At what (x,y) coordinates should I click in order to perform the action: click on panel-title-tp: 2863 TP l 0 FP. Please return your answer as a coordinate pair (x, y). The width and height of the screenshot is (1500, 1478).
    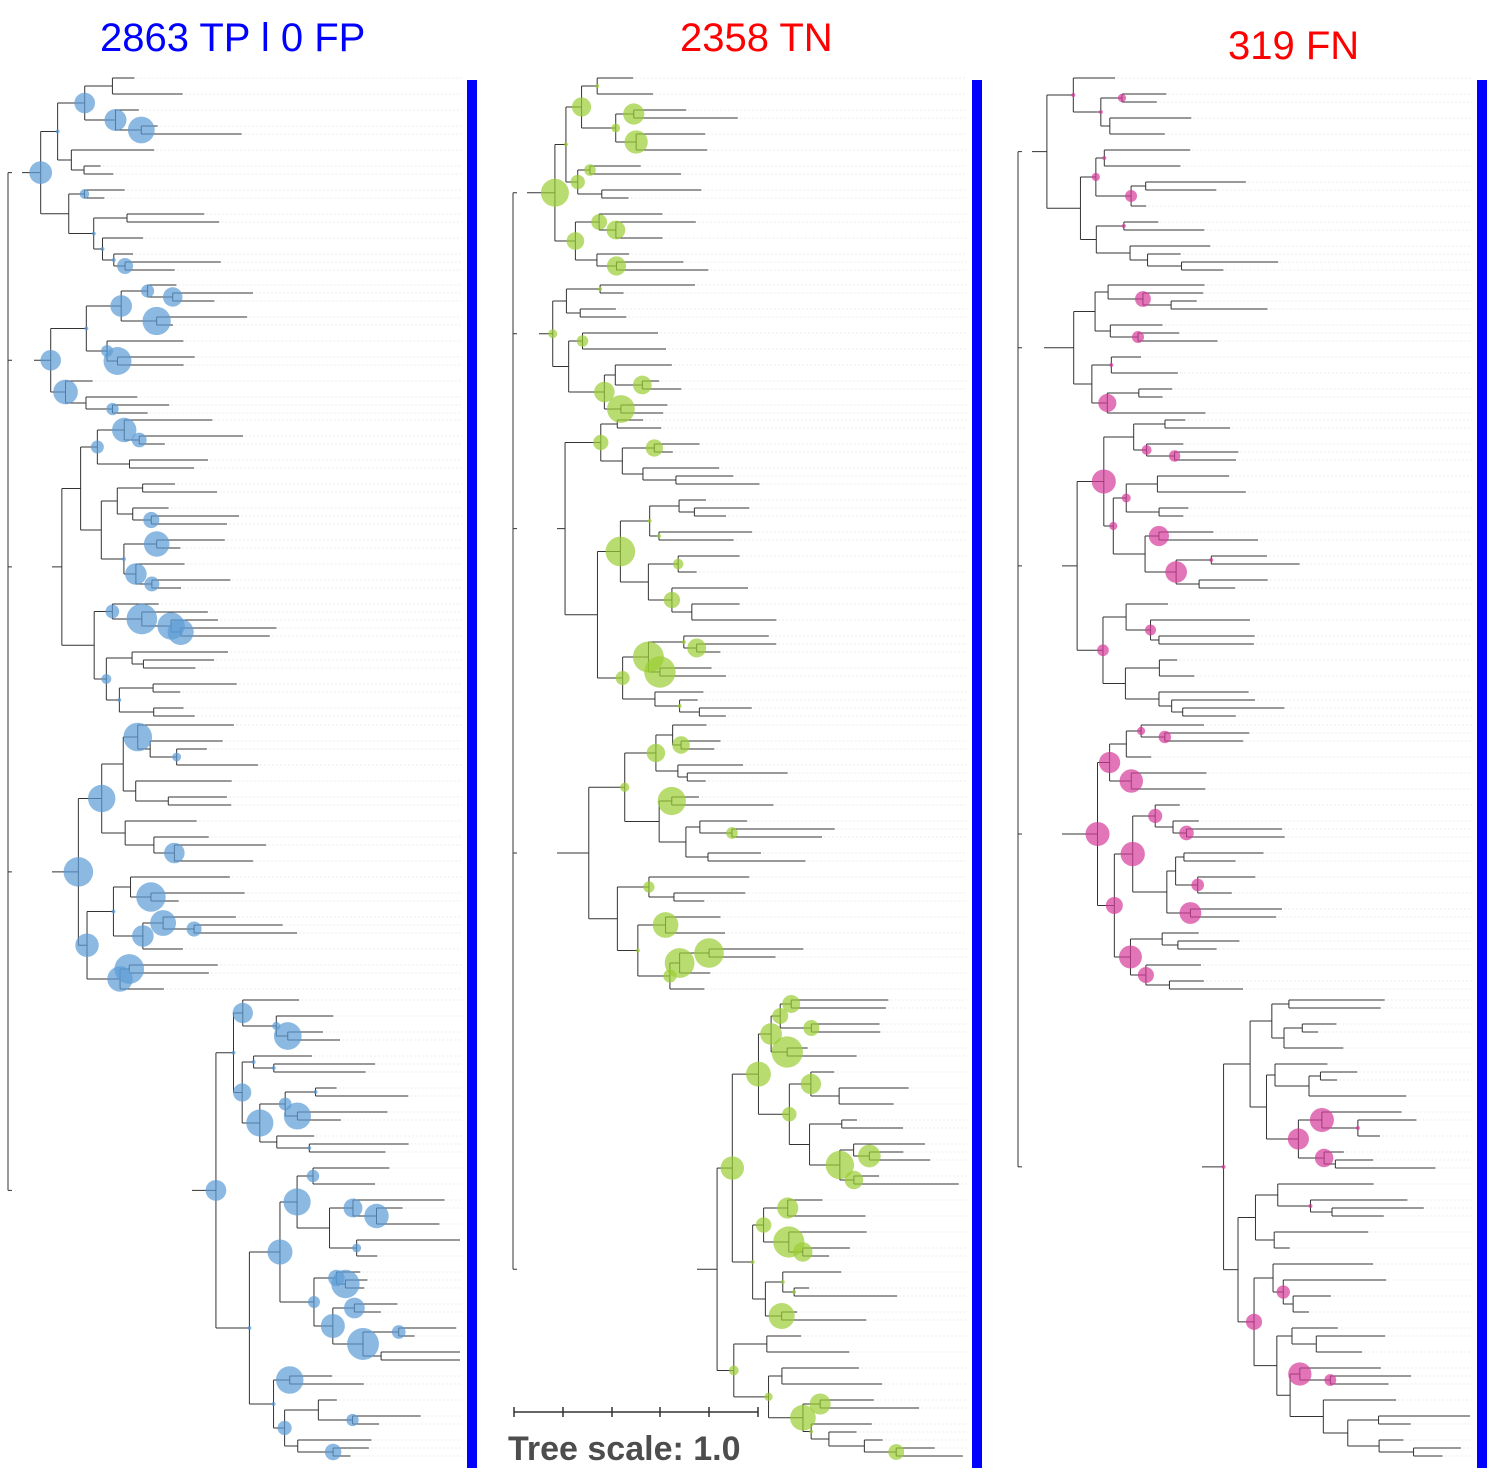
    Looking at the image, I should click on (233, 38).